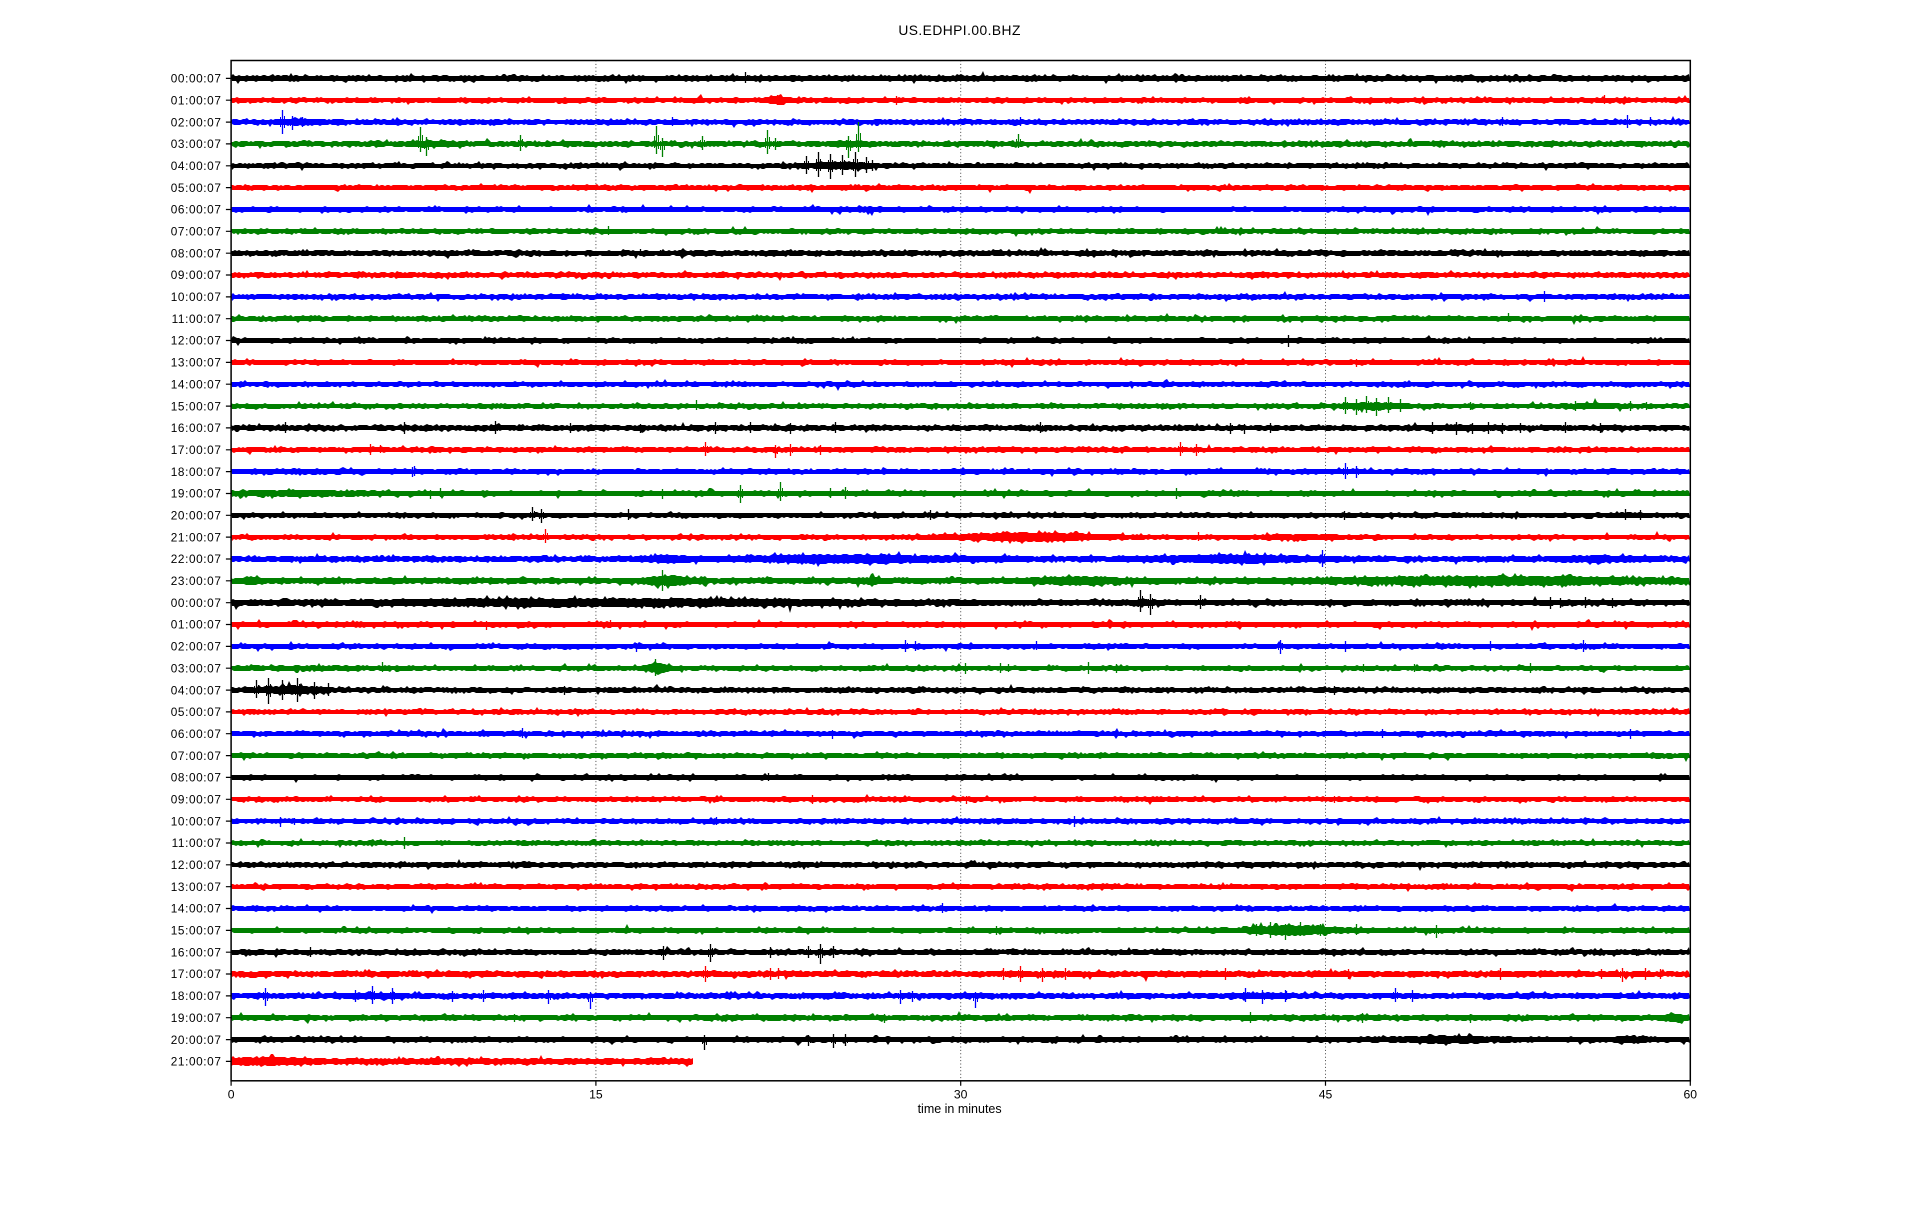  I want to click on svg-text: 60, so click(1691, 1095).